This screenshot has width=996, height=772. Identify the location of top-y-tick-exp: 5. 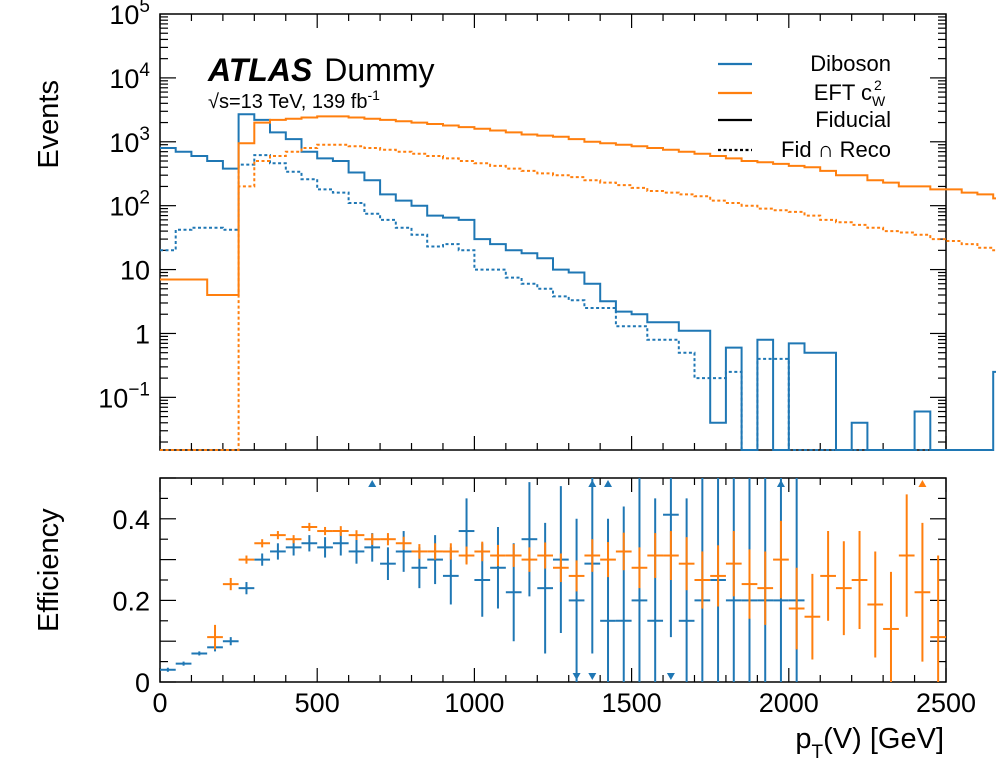
(144, 8).